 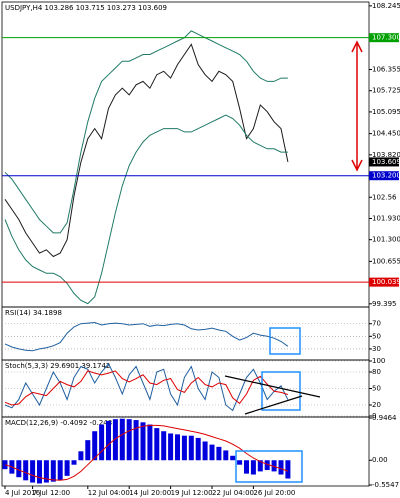 I want to click on panel-border, so click(x=185, y=451).